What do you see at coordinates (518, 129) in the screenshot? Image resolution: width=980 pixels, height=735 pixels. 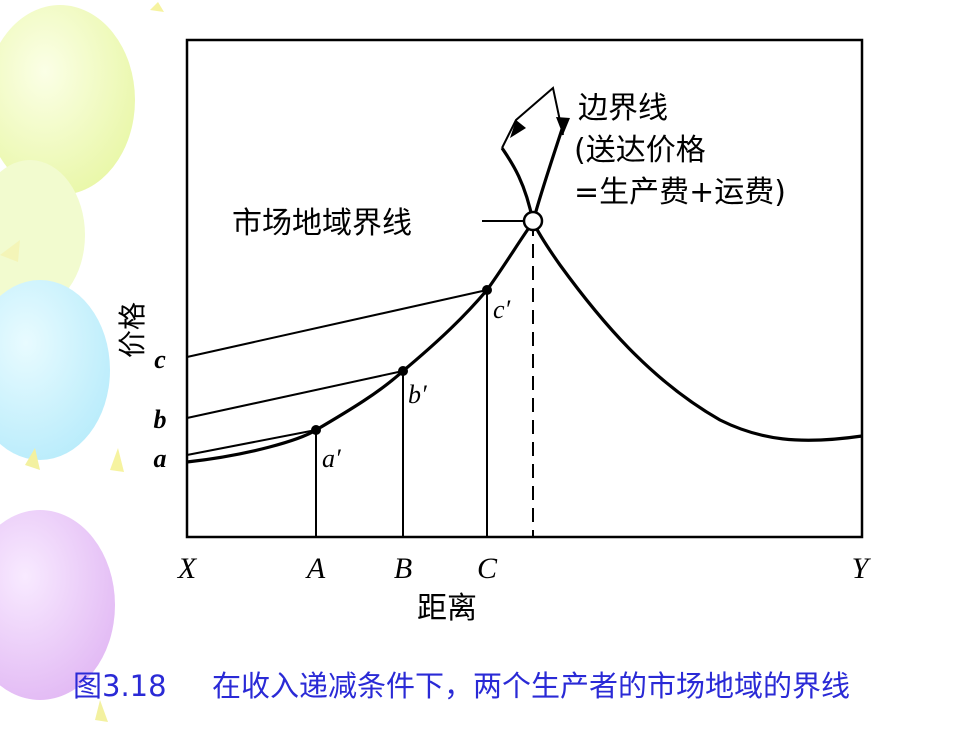 I see `arrowhead-left` at bounding box center [518, 129].